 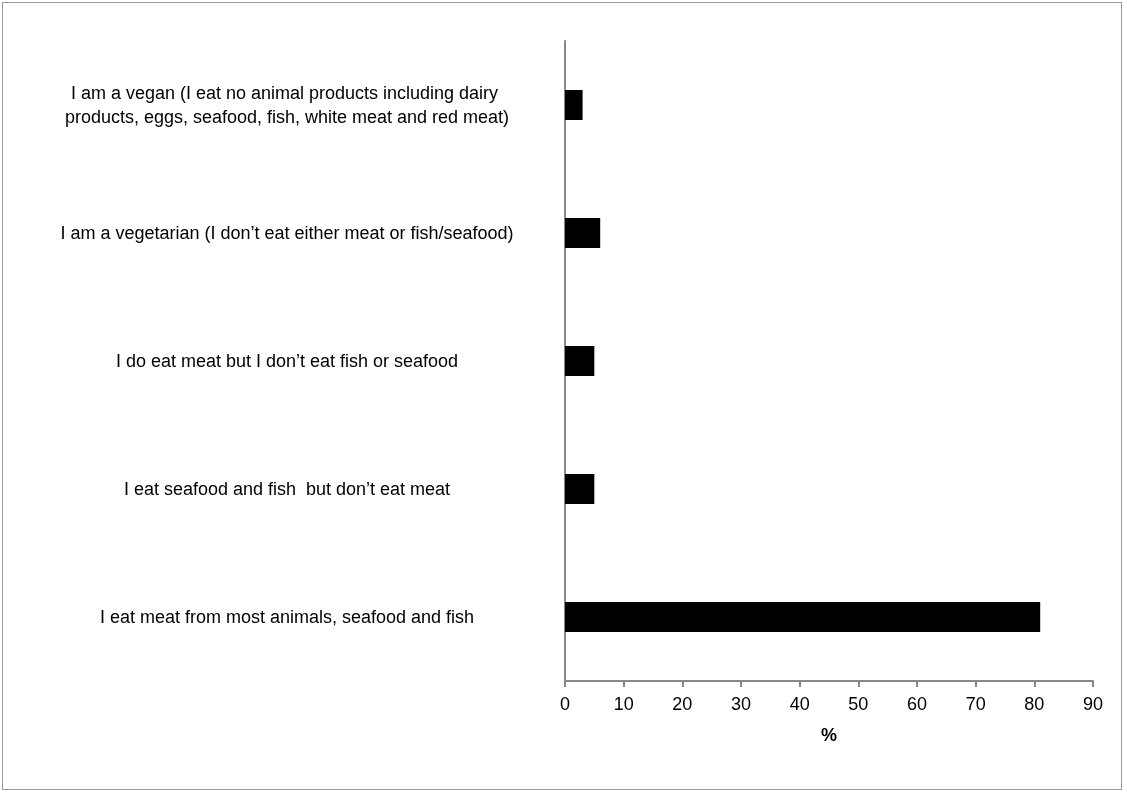 What do you see at coordinates (287, 617) in the screenshot?
I see `y-tick-label: I eat meat from most animals, seafood and fish` at bounding box center [287, 617].